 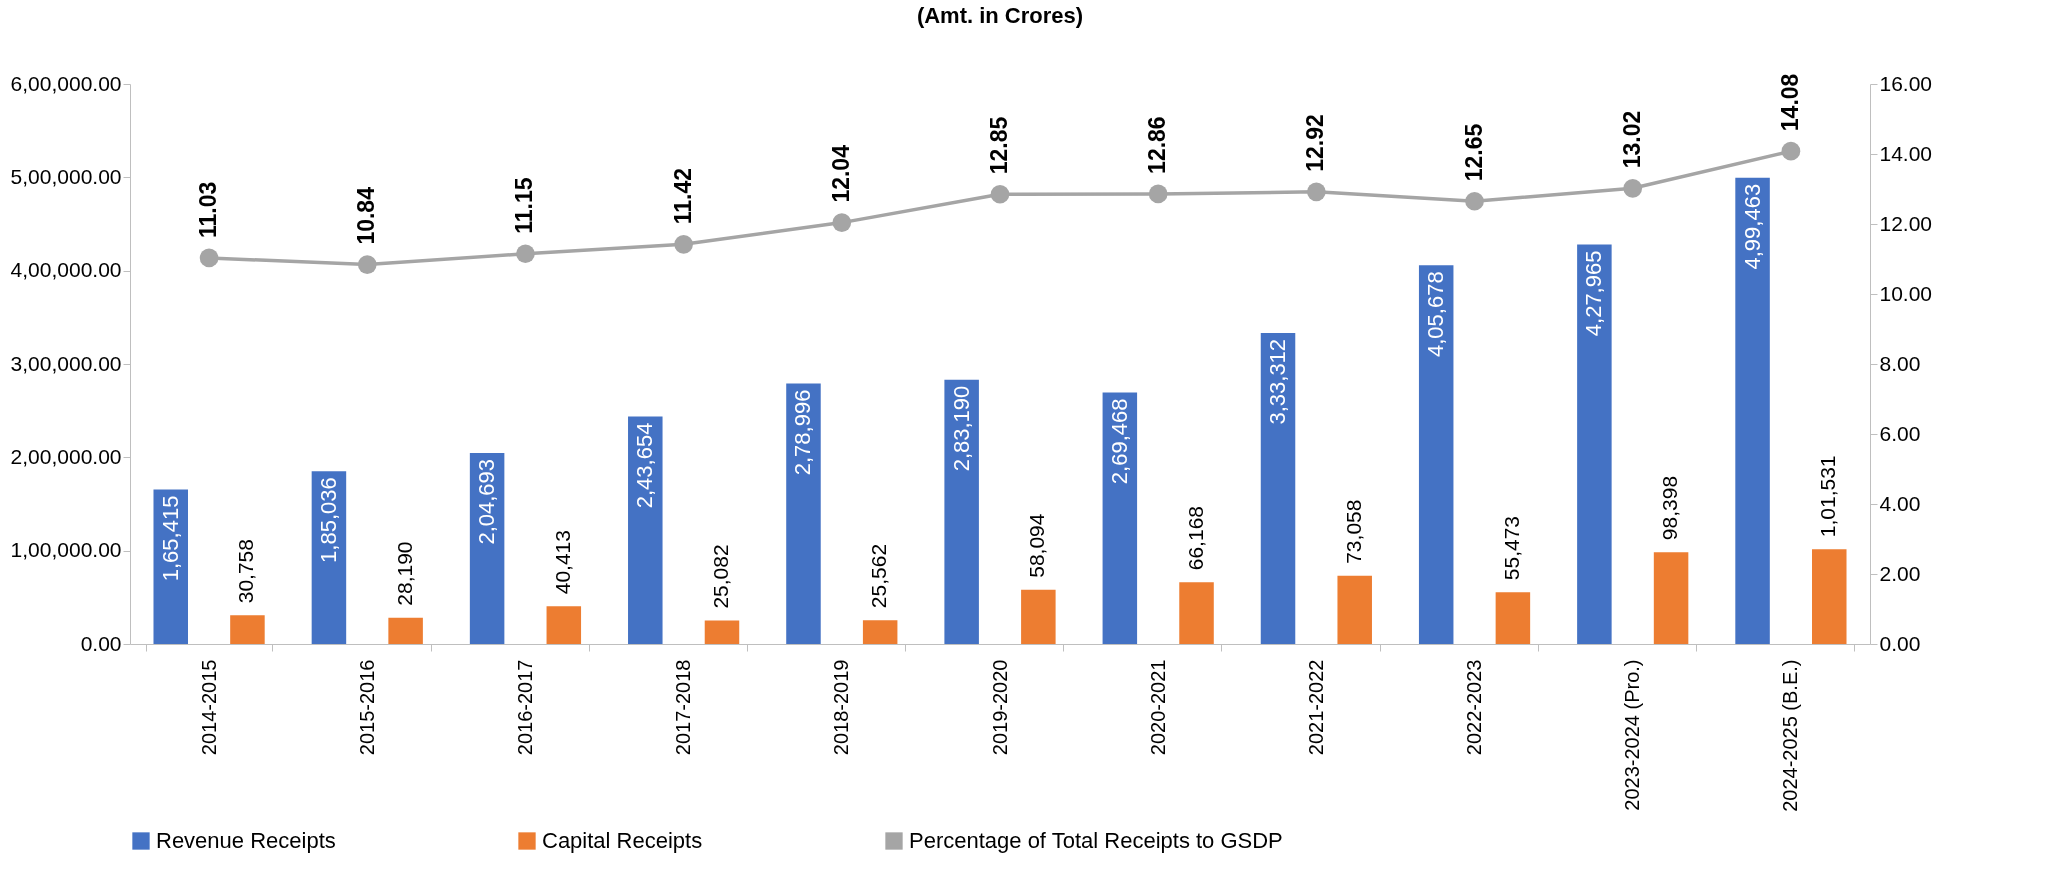 I want to click on y2-tick-label: 8.00, so click(x=1900, y=363).